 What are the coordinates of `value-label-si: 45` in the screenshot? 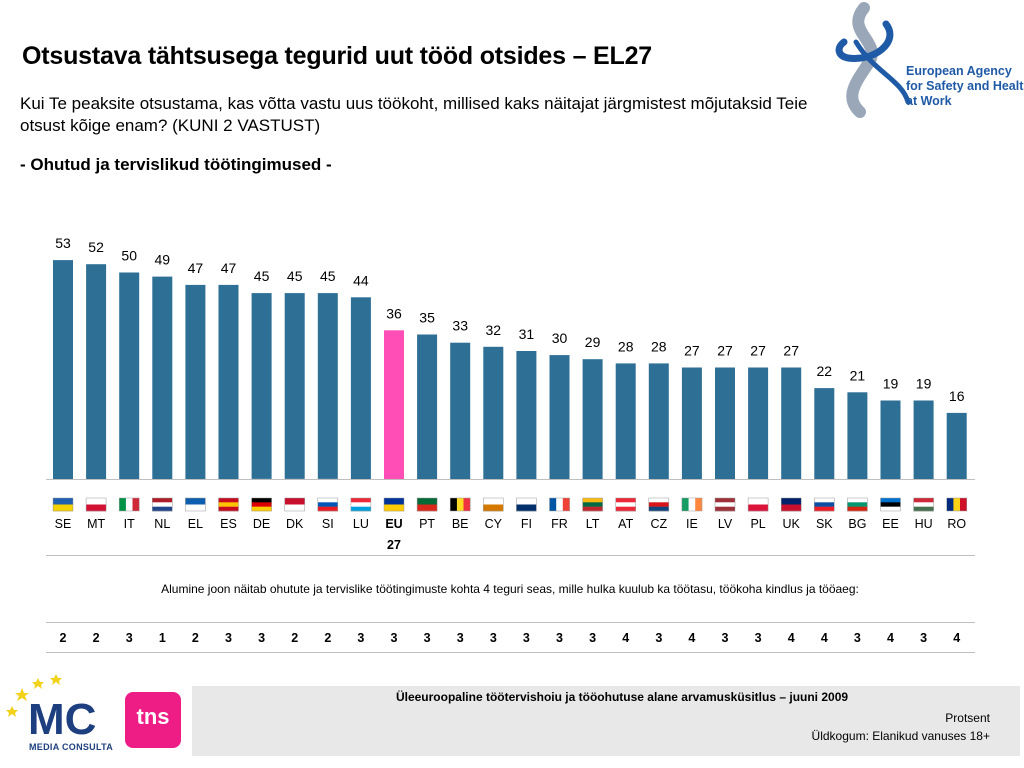 It's located at (328, 276).